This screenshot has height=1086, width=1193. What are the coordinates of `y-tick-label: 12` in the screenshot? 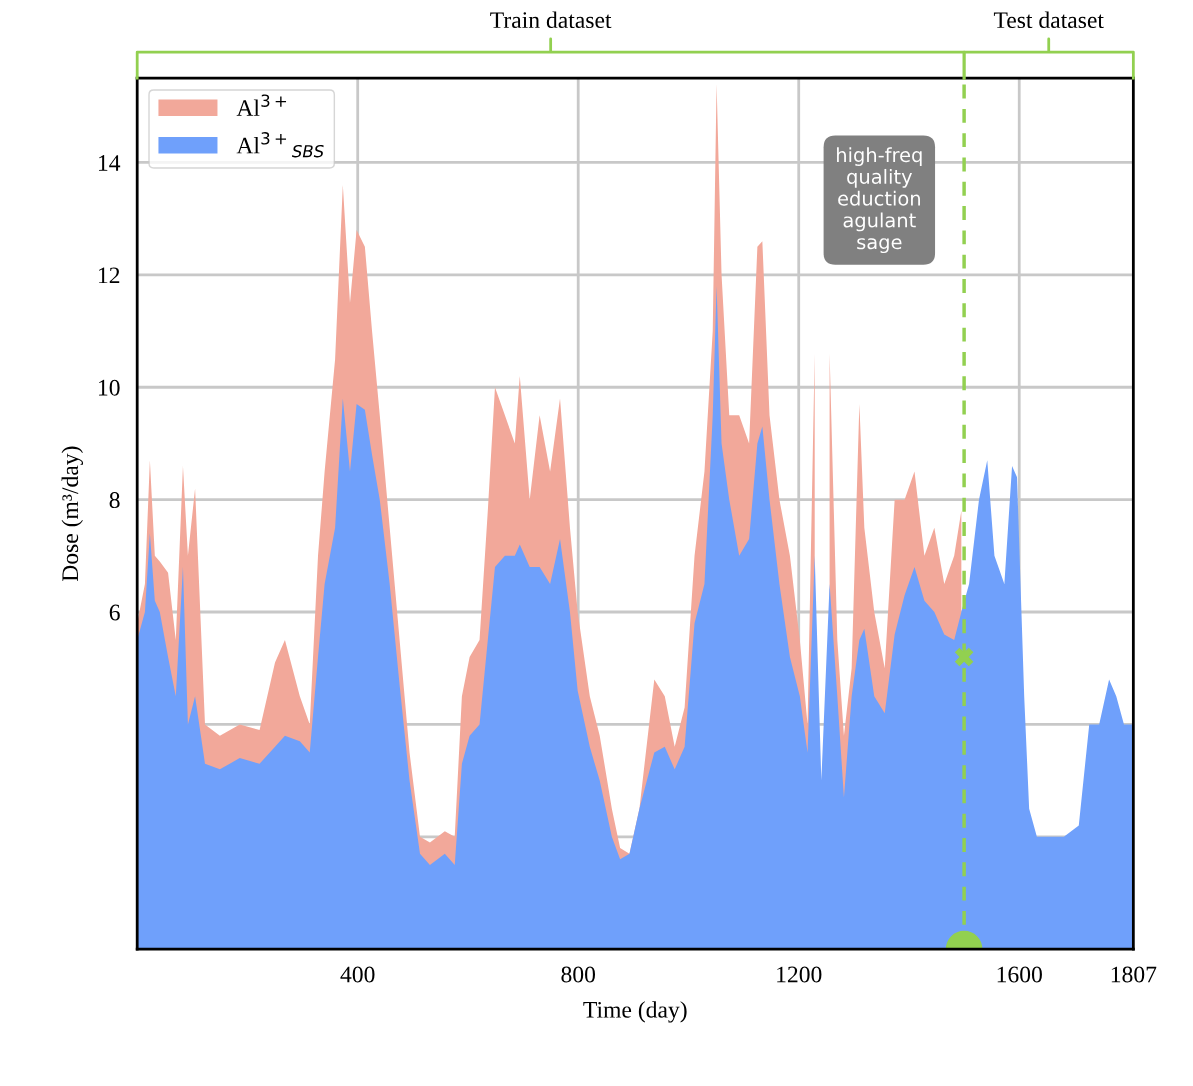 It's located at (109, 275).